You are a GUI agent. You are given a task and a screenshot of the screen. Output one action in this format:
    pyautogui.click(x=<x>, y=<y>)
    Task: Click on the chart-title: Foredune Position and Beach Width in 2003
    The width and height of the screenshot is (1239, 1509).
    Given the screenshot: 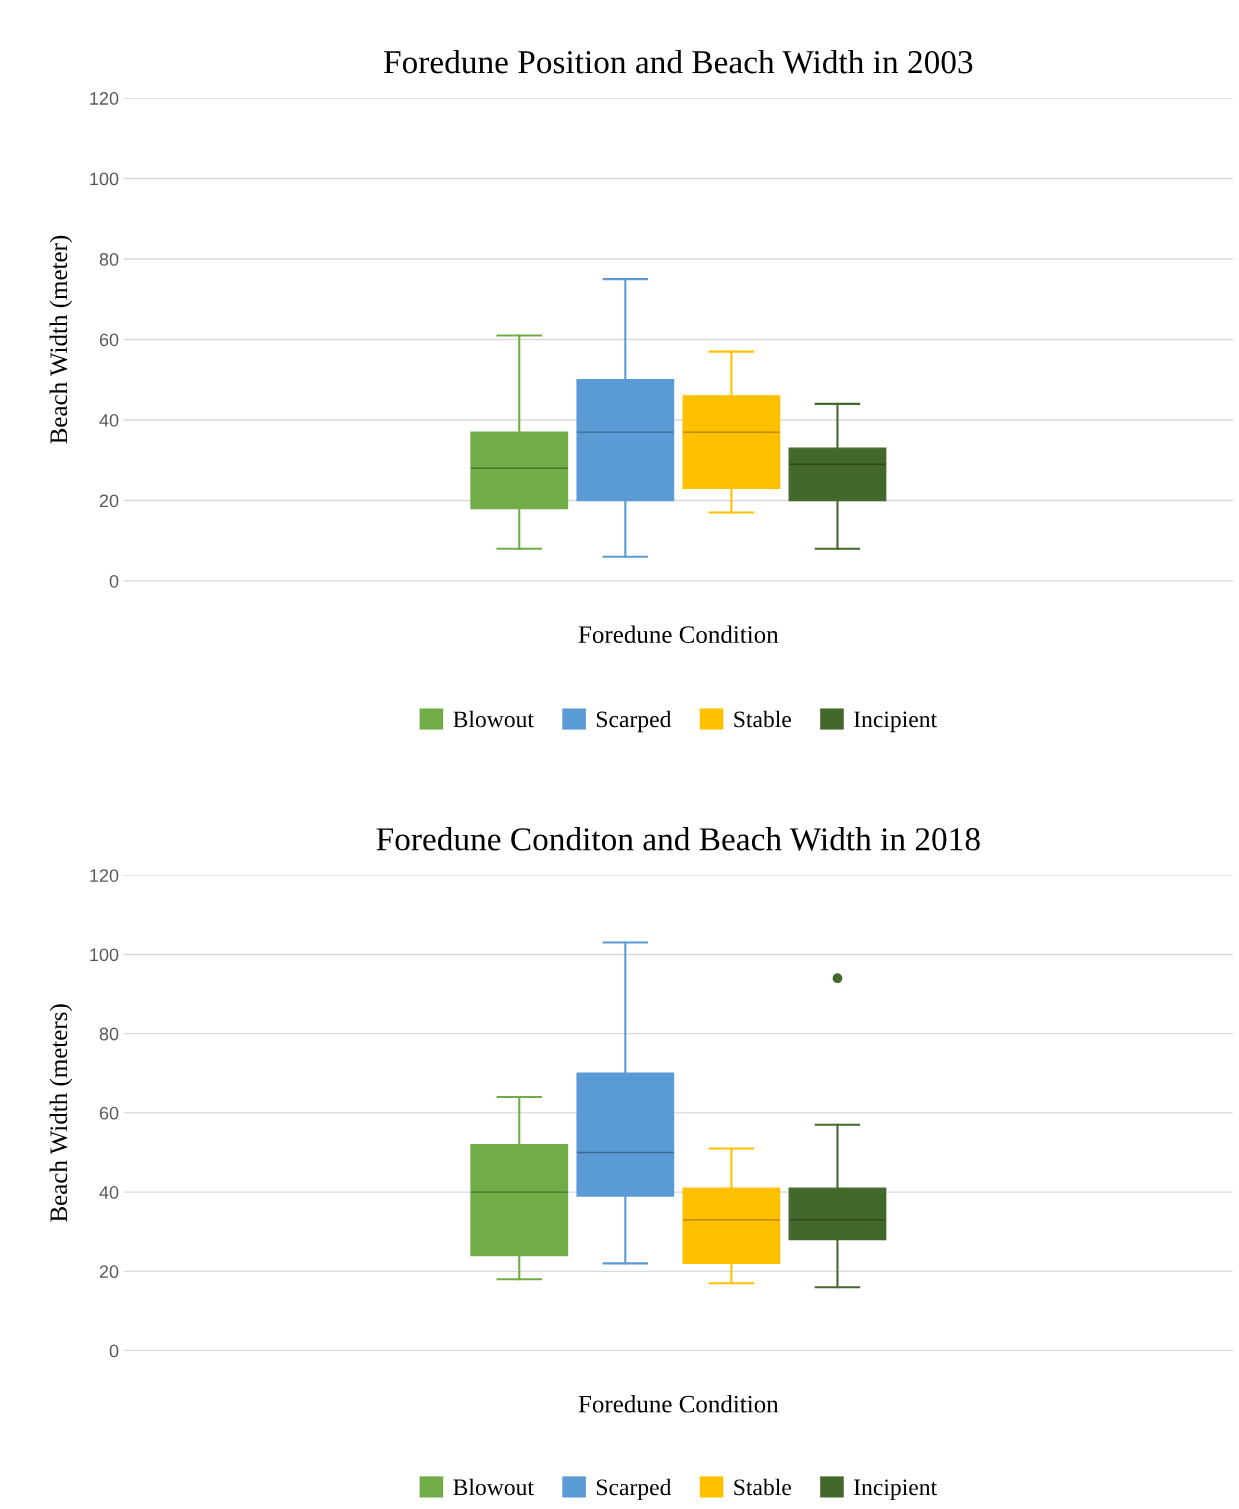 What is the action you would take?
    pyautogui.click(x=678, y=61)
    